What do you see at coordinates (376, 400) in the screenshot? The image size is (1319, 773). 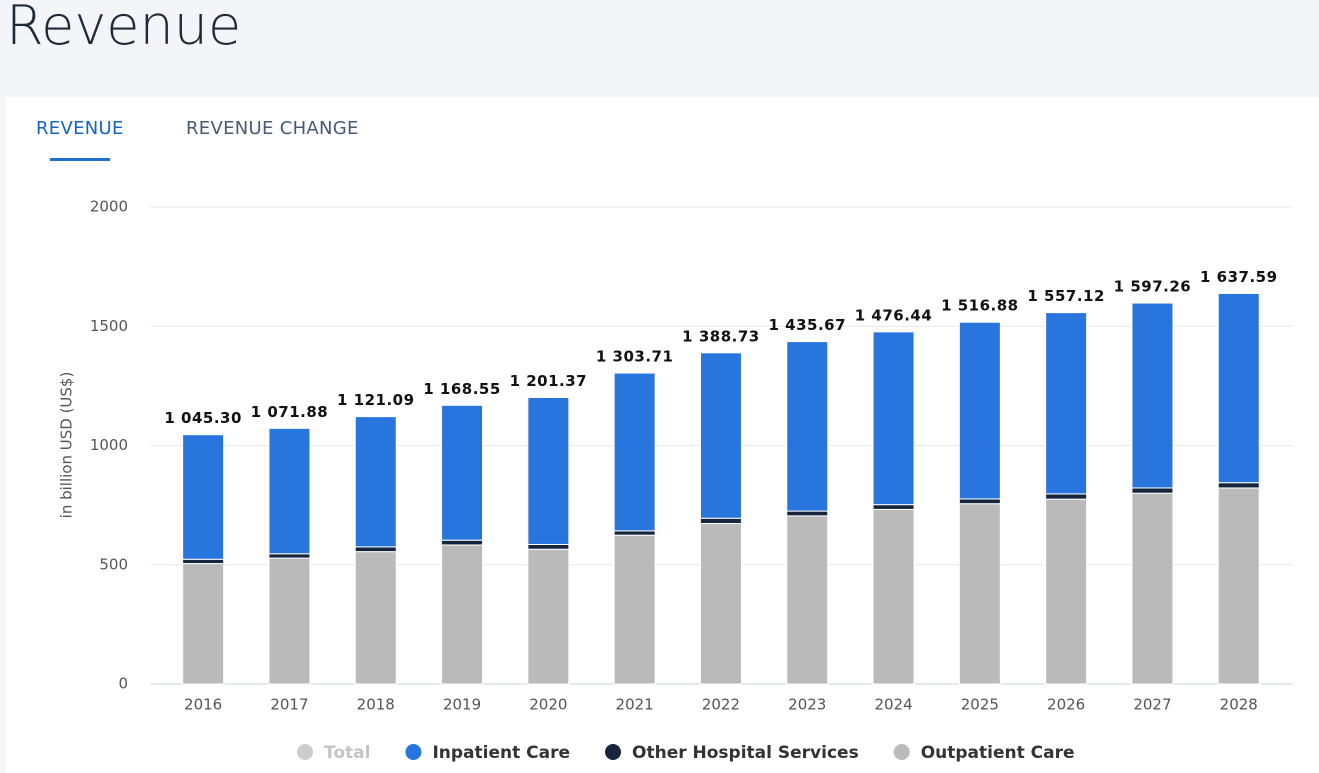 I see `value-label: 1 121.09` at bounding box center [376, 400].